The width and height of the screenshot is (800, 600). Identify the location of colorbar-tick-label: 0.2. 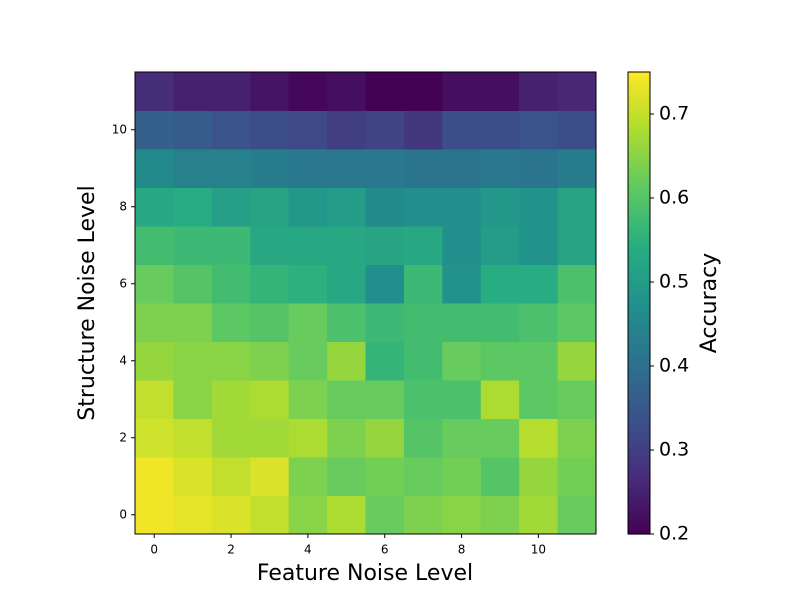
(674, 534).